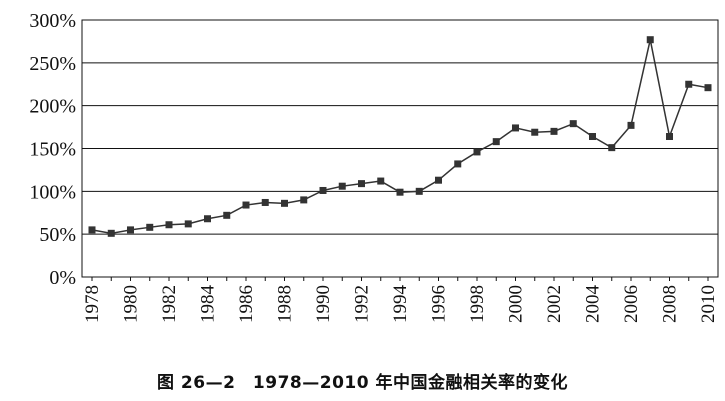  Describe the element at coordinates (323, 304) in the screenshot. I see `x-tick-label: 1990` at that location.